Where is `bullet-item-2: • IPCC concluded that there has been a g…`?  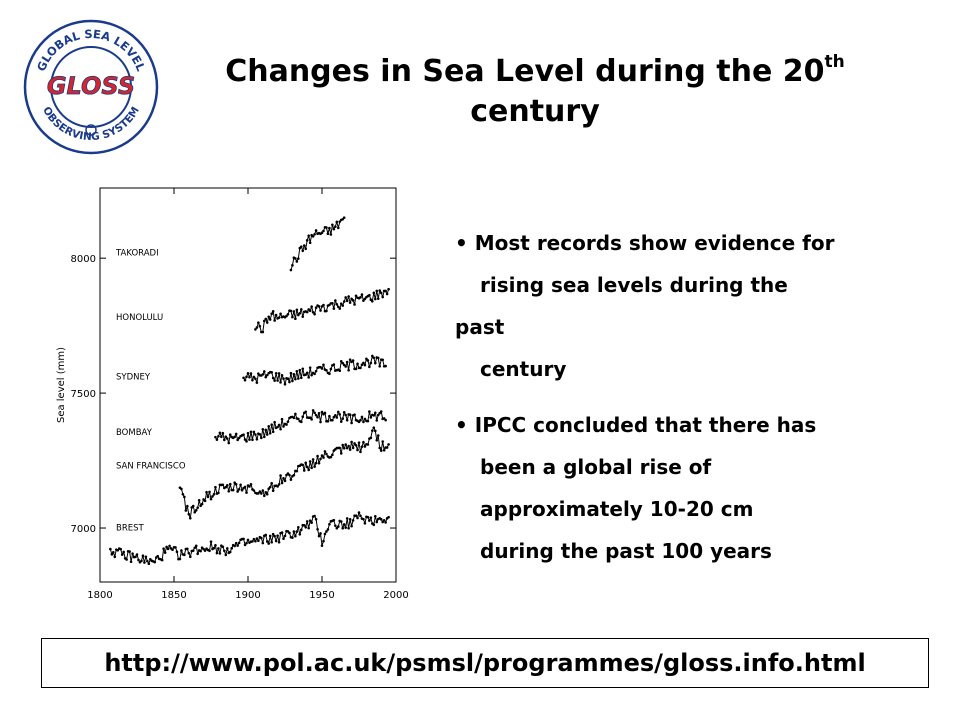
bullet-item-2: • IPCC concluded that there has been a g… is located at coordinates (690, 488).